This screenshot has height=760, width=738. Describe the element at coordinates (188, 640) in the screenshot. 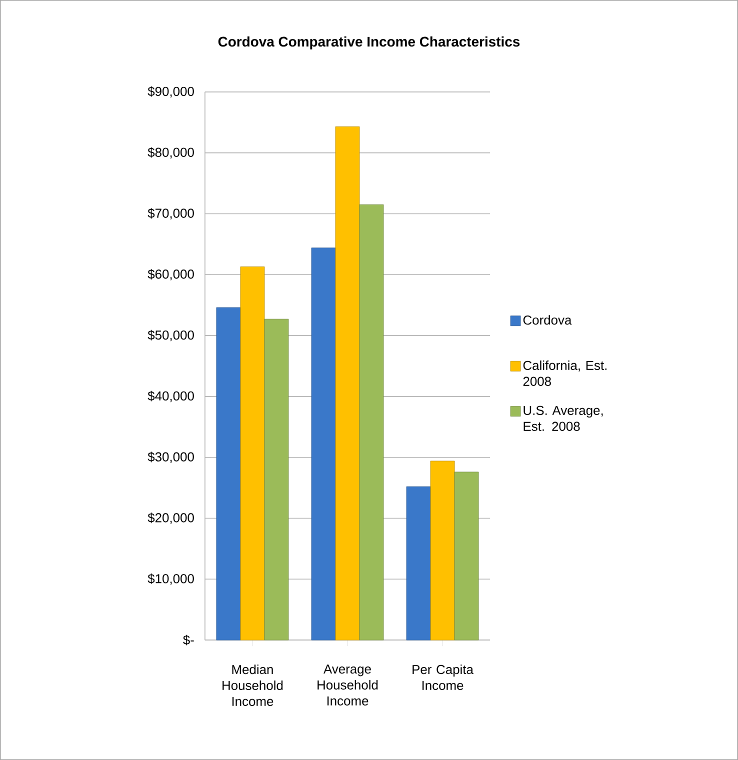

I see `y-tick-label: $-` at that location.